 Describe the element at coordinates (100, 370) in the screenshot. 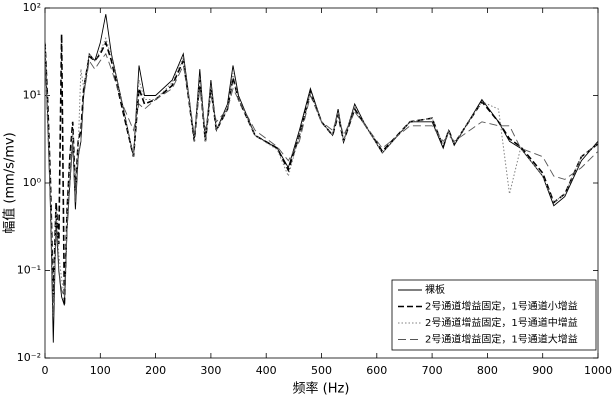

I see `x-tick-label: 100` at that location.